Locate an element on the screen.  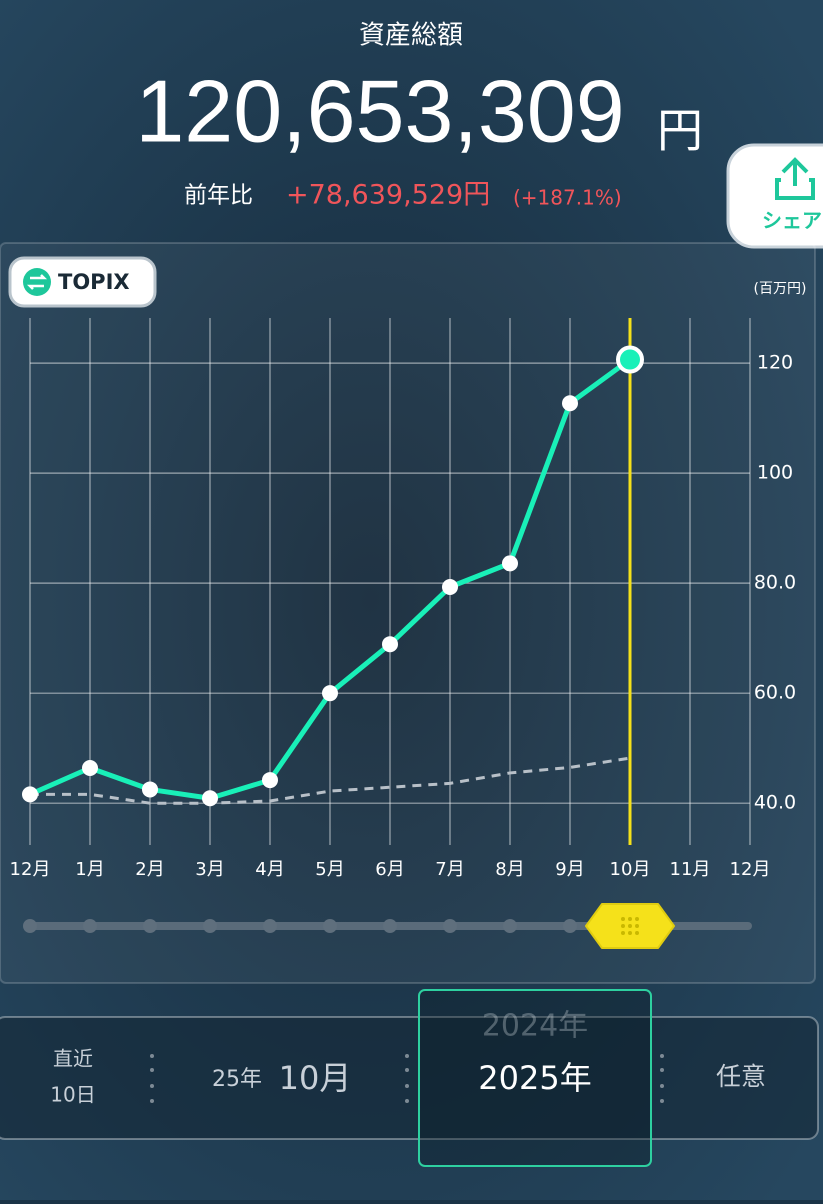
period-selector is located at coordinates (409, 1078).